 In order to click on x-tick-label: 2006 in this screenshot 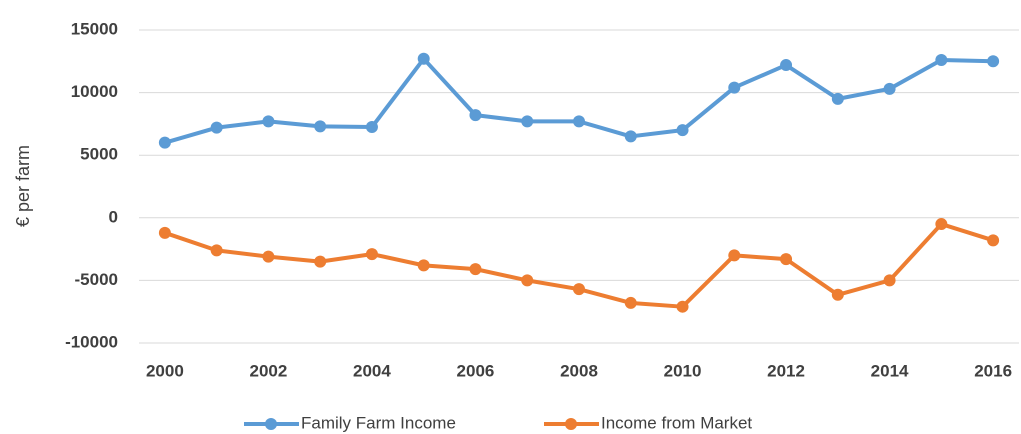, I will do `click(476, 370)`.